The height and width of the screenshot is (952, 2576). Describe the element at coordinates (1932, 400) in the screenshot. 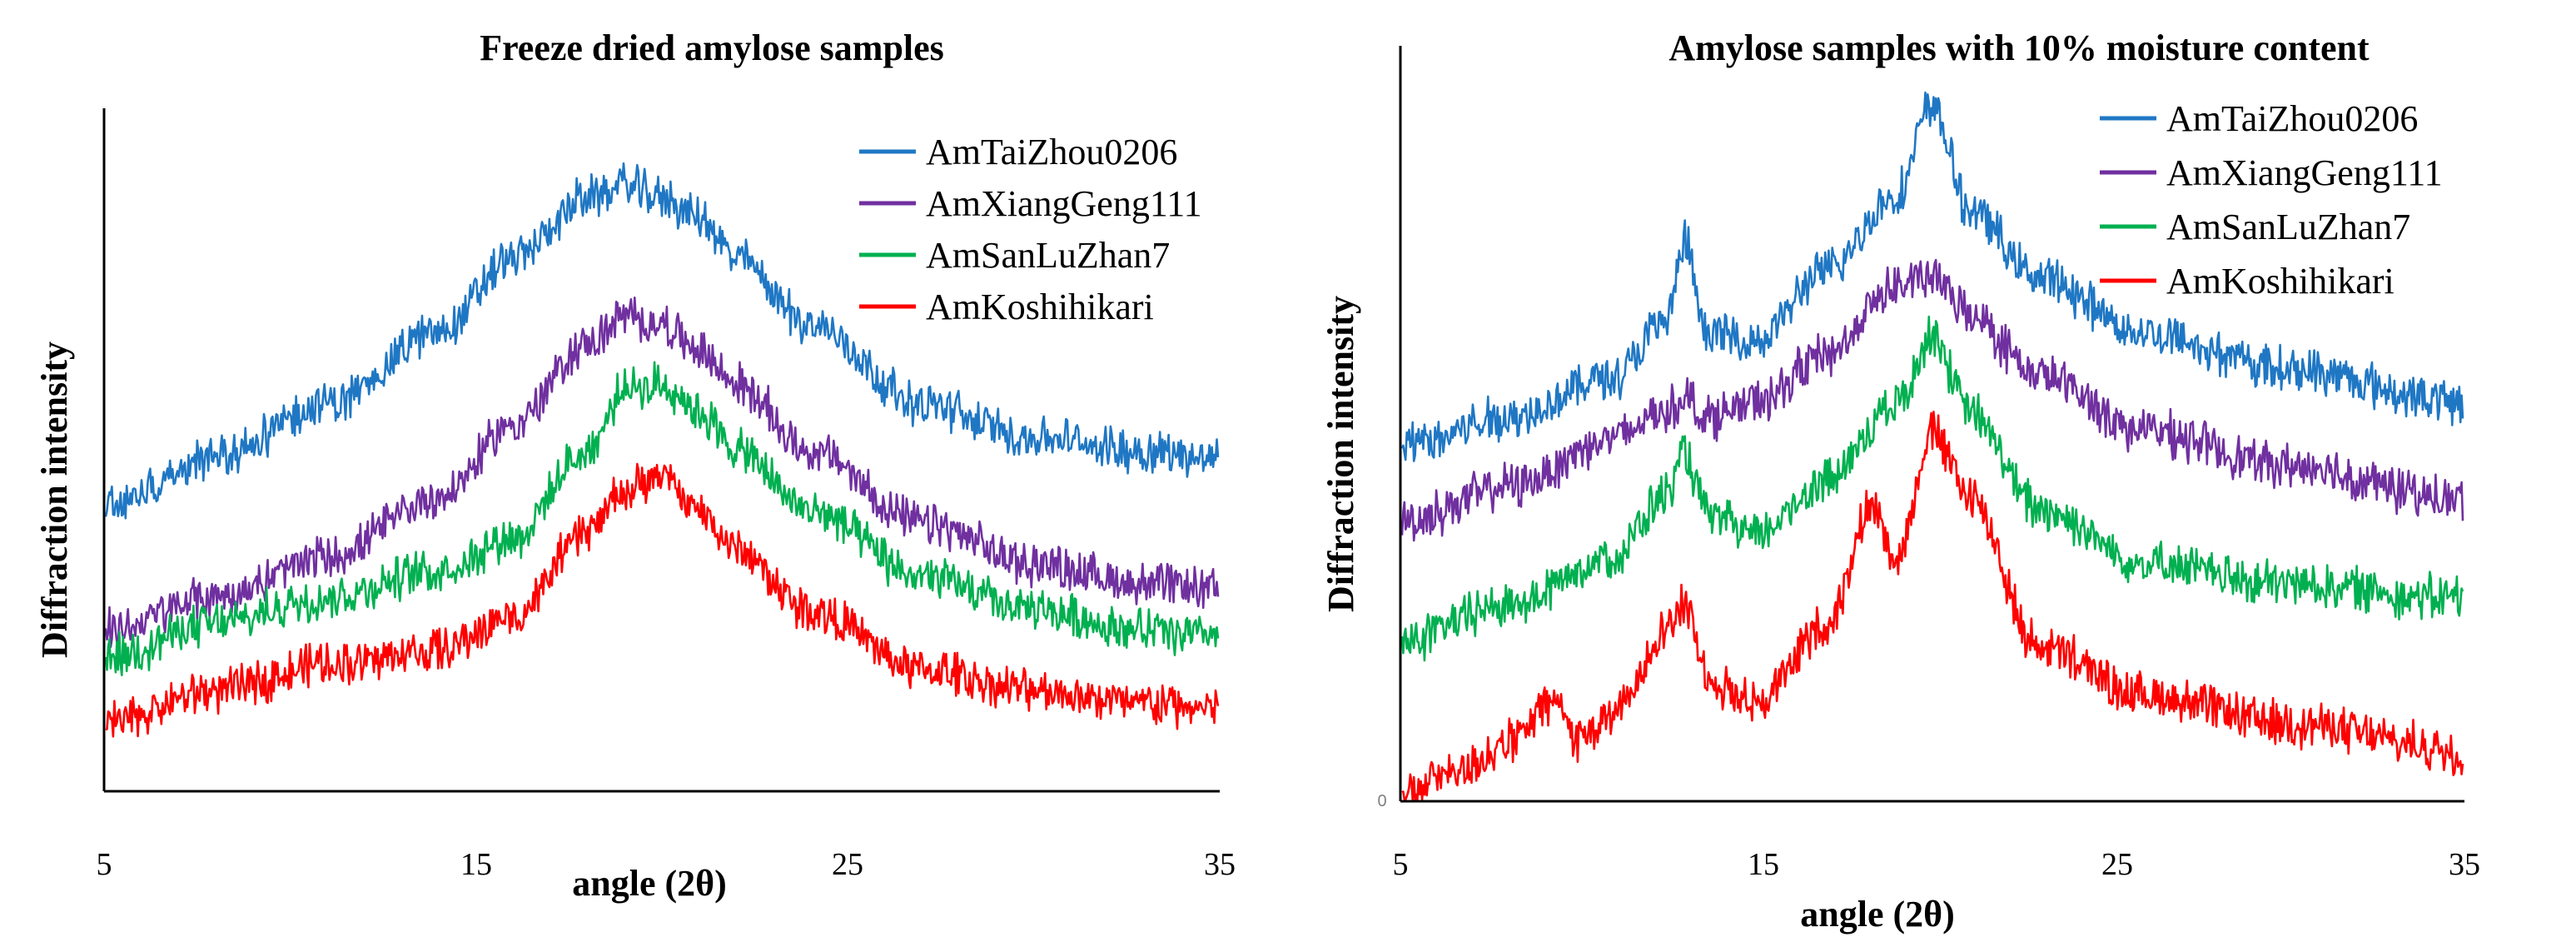

I see `series-line-AmXiangGeng111` at that location.